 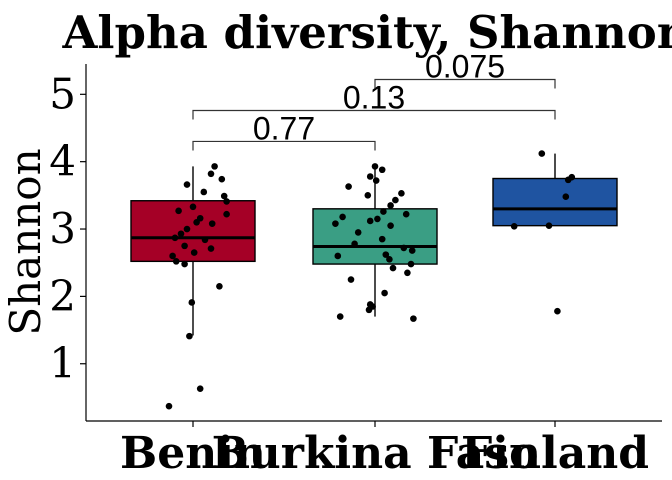 What do you see at coordinates (62, 363) in the screenshot?
I see `y-tick-label: 1` at bounding box center [62, 363].